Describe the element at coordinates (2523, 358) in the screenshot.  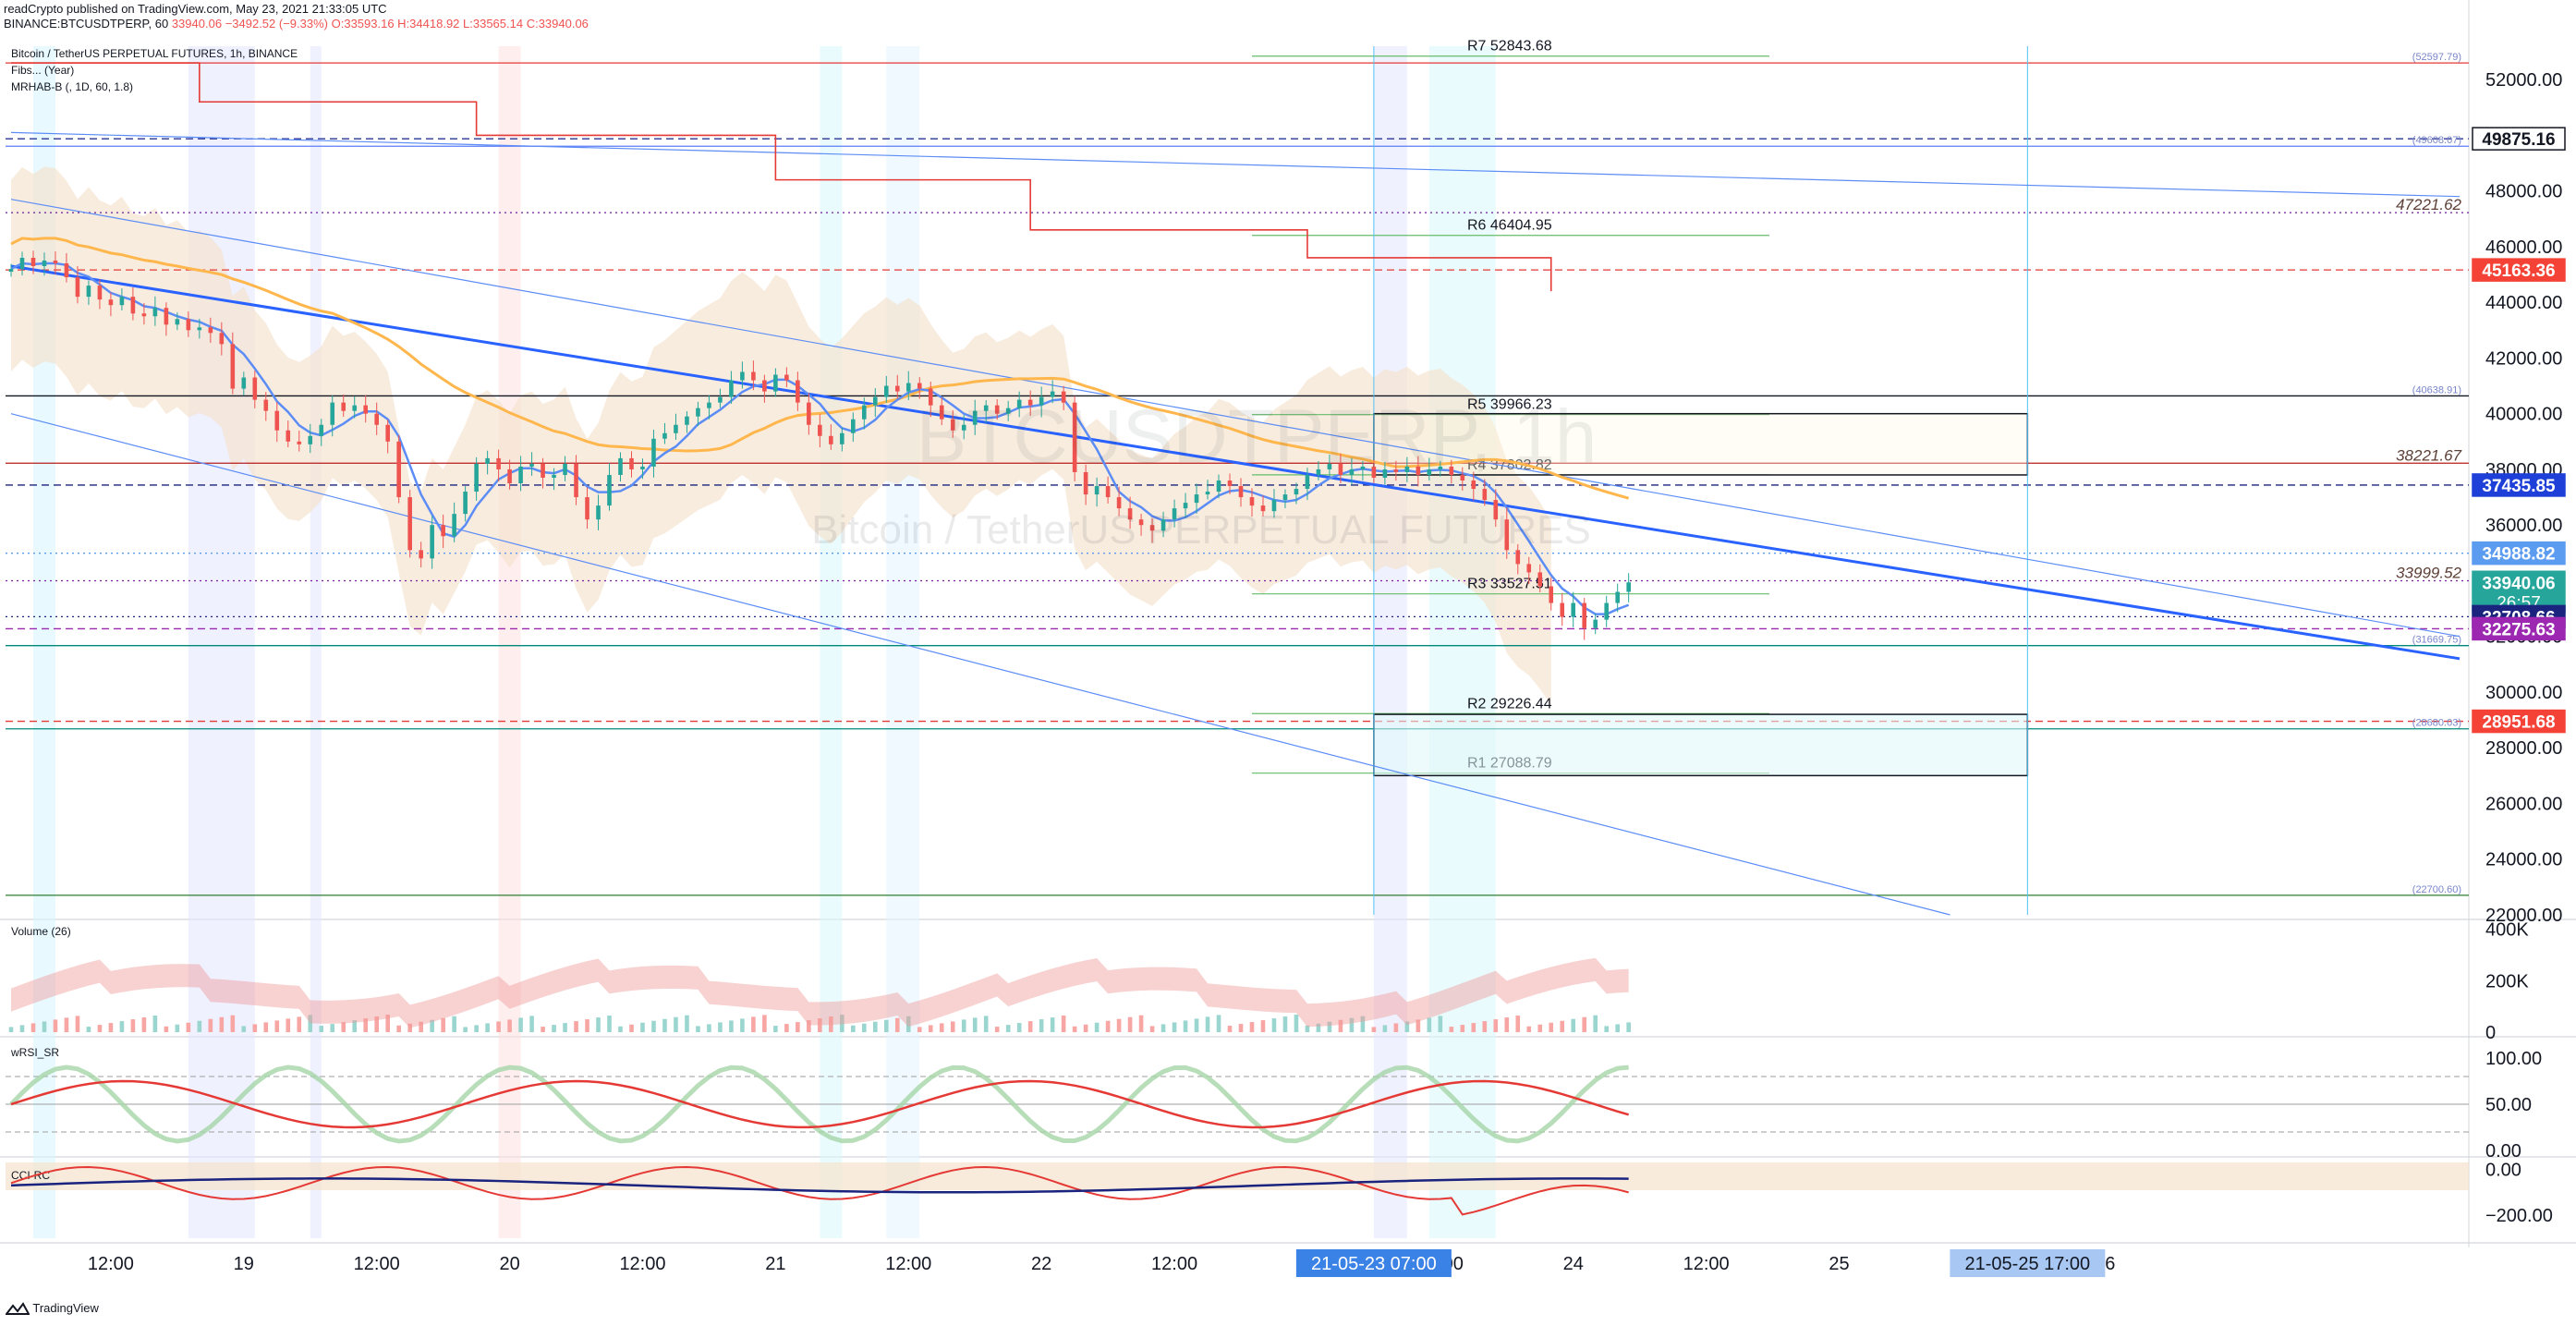
I see `price-tick-label: 42000.00` at that location.